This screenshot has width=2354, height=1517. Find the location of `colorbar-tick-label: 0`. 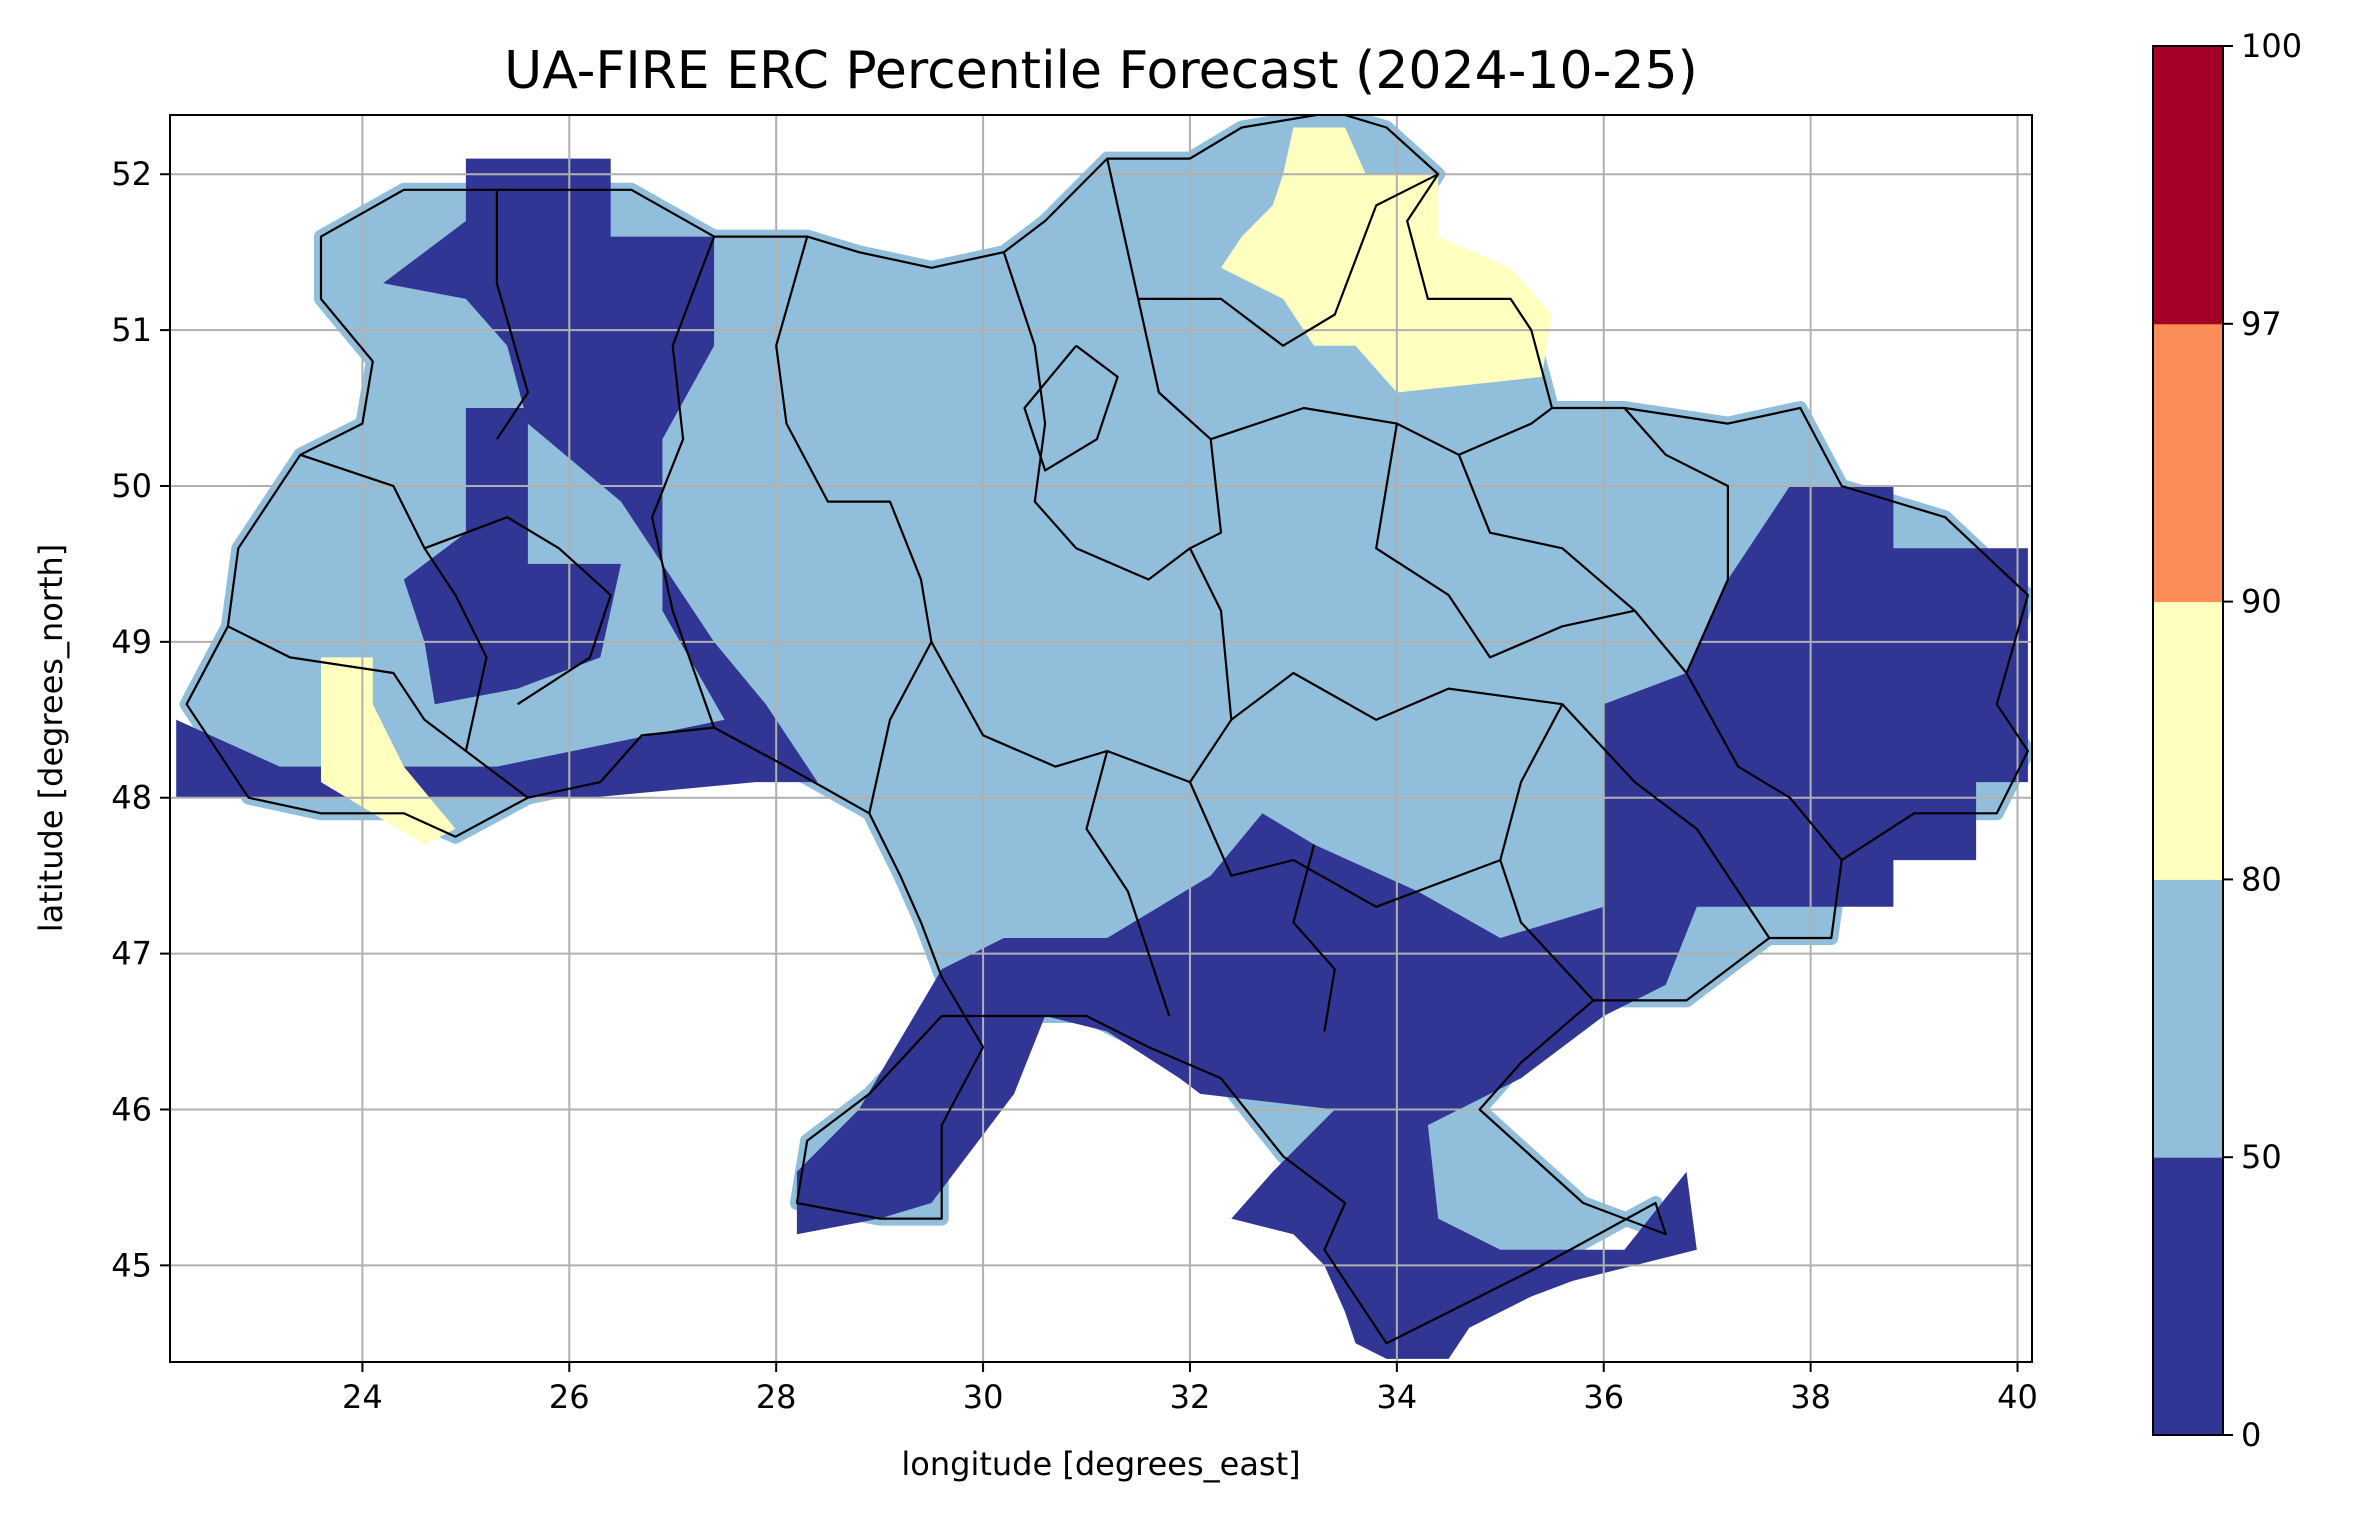

colorbar-tick-label: 0 is located at coordinates (2251, 1435).